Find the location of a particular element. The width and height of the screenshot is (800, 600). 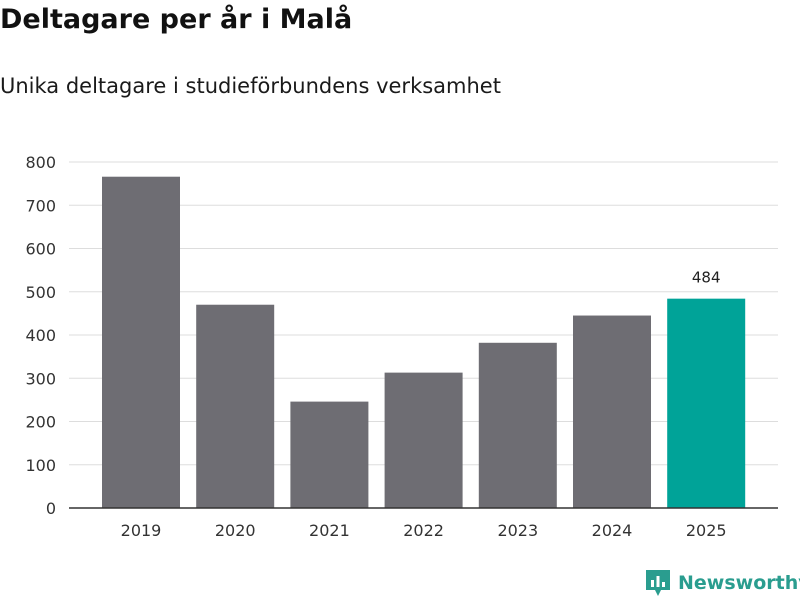

y-tick-label: 100 is located at coordinates (40, 465).